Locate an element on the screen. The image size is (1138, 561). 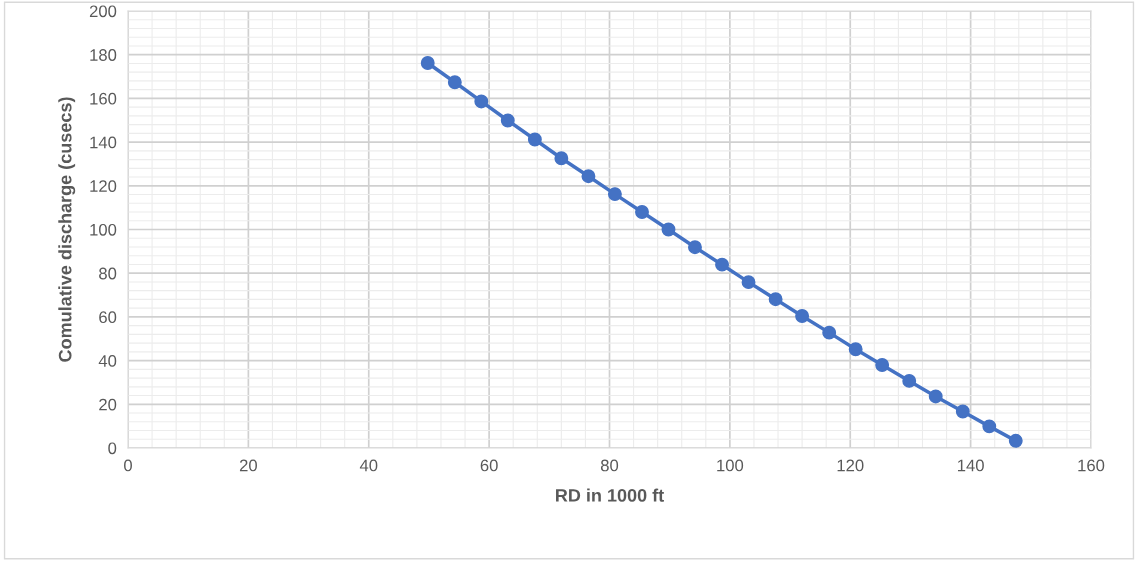
y-tick-label: 40 is located at coordinates (107, 361).